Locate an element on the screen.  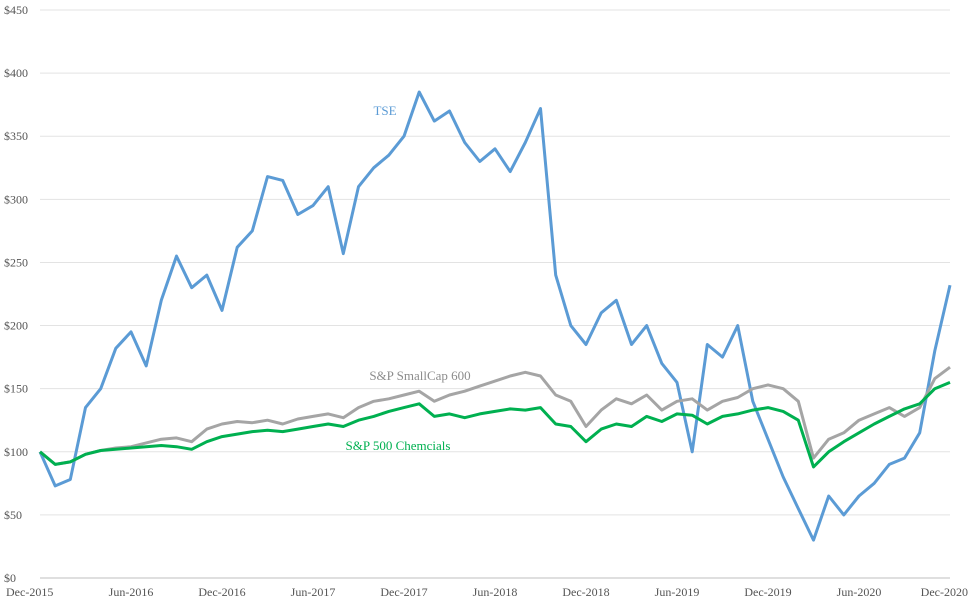
x-tick-label: Dec-2015 is located at coordinates (29, 592).